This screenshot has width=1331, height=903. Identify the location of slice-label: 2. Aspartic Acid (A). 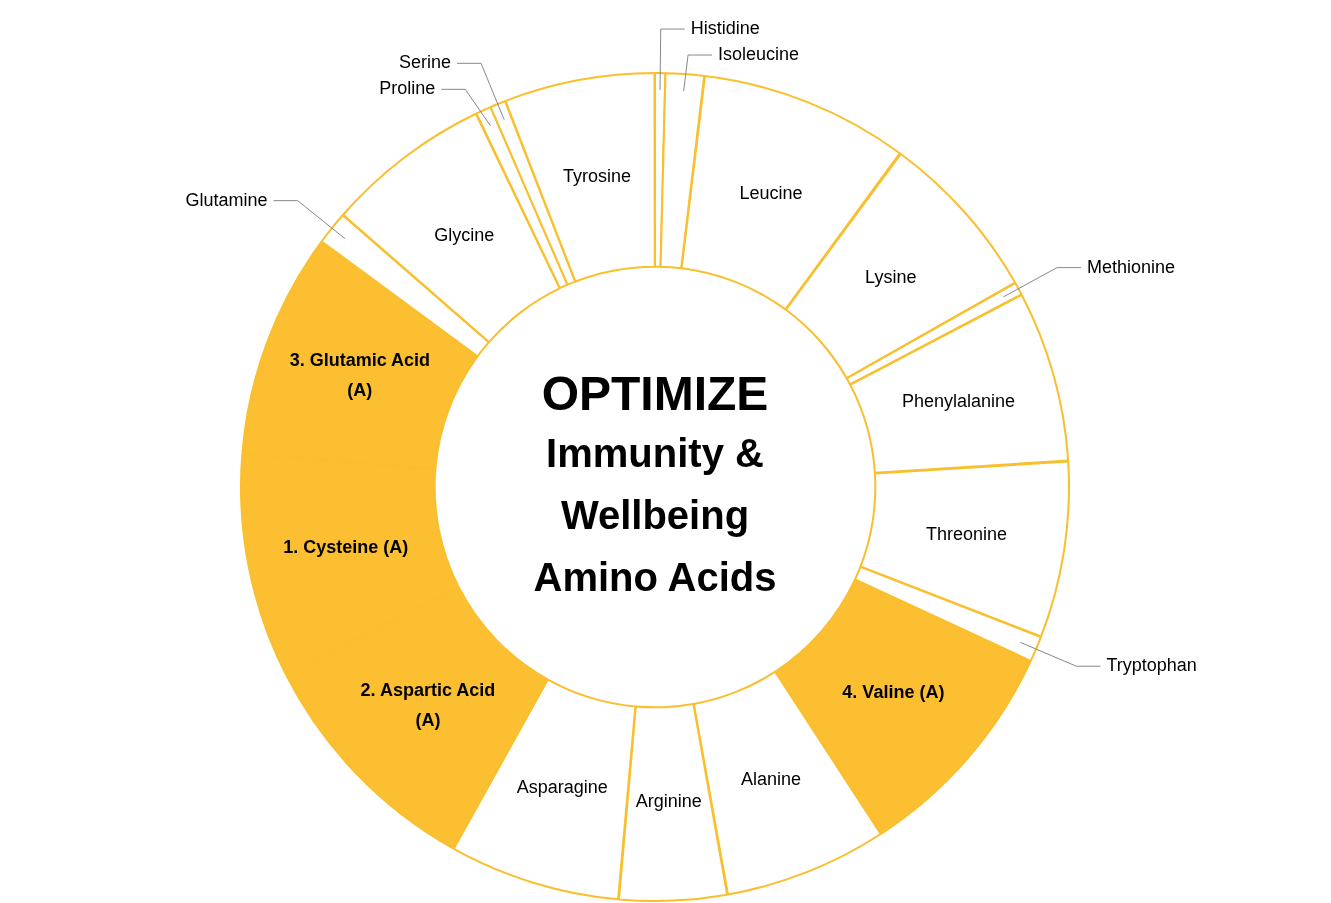
(428, 704).